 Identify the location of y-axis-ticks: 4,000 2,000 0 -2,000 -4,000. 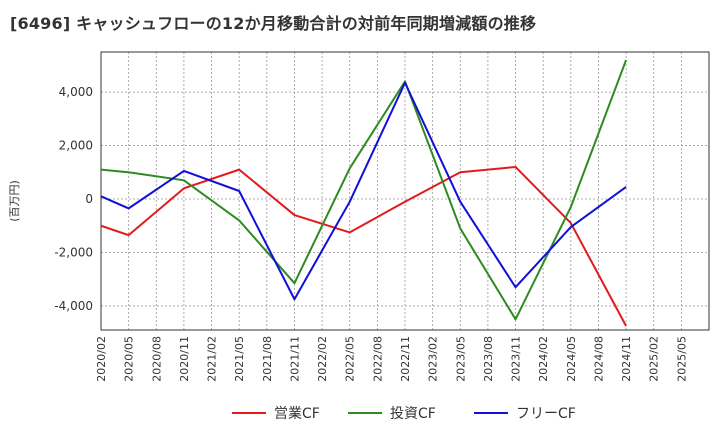
(73, 199).